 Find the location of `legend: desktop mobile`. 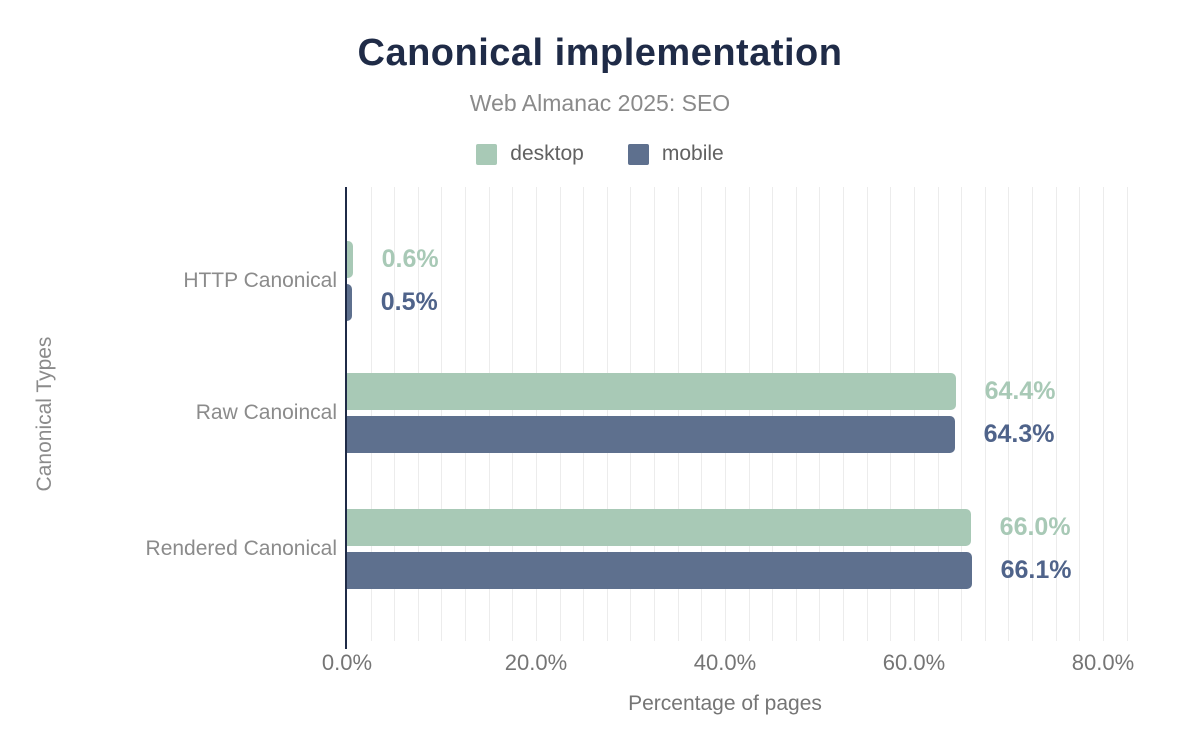

legend: desktop mobile is located at coordinates (600, 154).